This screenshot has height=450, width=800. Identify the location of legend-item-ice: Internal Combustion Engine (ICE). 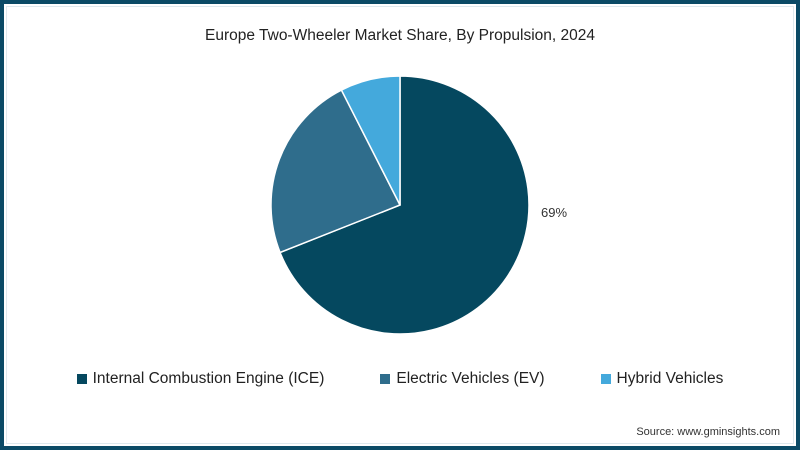
(200, 379).